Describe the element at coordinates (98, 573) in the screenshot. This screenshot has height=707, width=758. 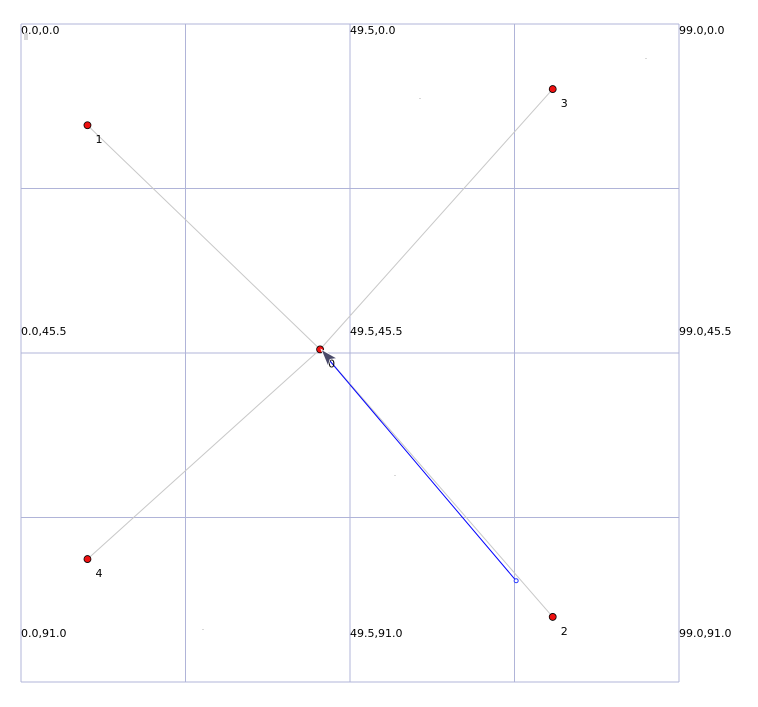
I see `node-4-label: 4` at that location.